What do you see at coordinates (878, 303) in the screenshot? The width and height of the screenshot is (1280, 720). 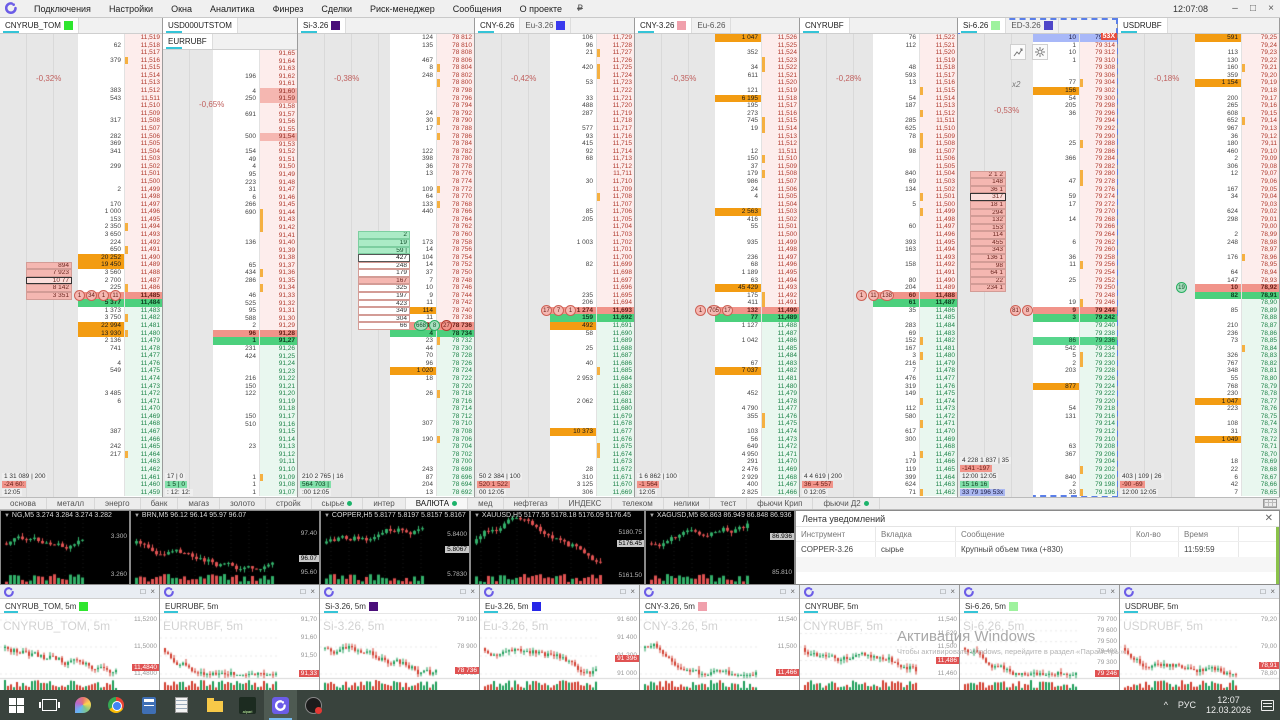 I see `ladder-row: 61 11,487` at bounding box center [878, 303].